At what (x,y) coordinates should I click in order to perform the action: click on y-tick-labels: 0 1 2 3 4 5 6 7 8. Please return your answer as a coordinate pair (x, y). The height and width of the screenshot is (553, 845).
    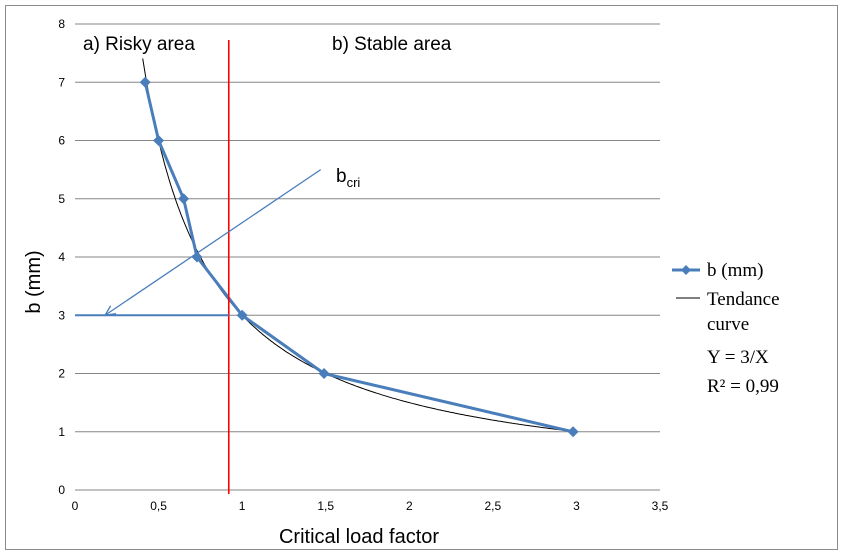
    Looking at the image, I should click on (61, 257).